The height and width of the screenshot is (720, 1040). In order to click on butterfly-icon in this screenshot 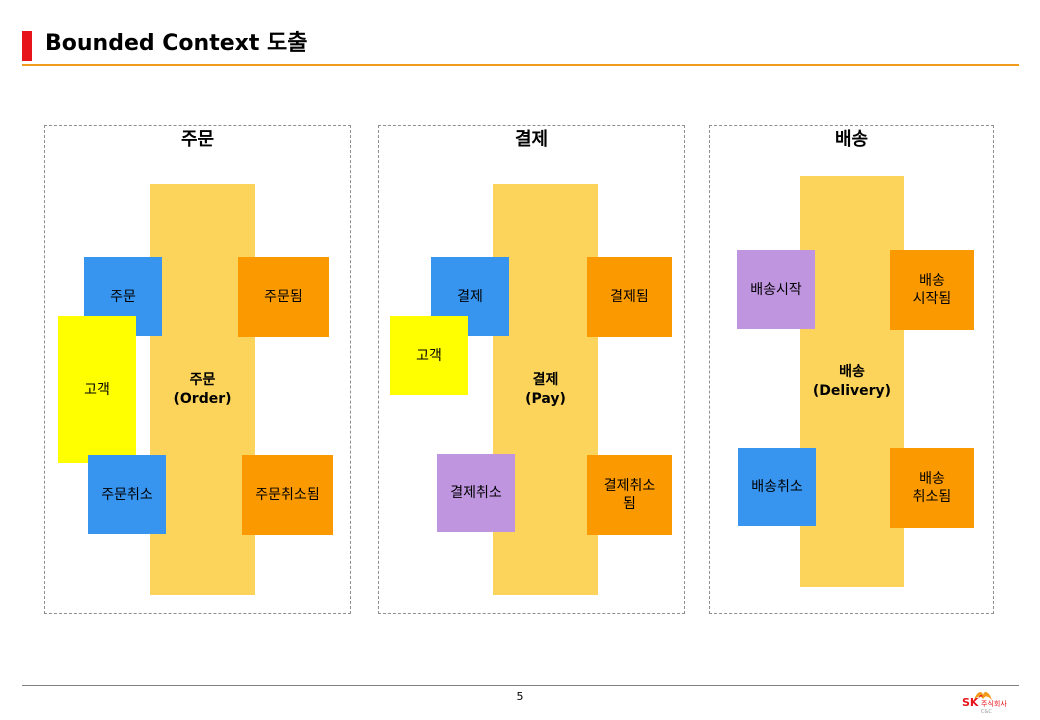, I will do `click(983, 696)`.